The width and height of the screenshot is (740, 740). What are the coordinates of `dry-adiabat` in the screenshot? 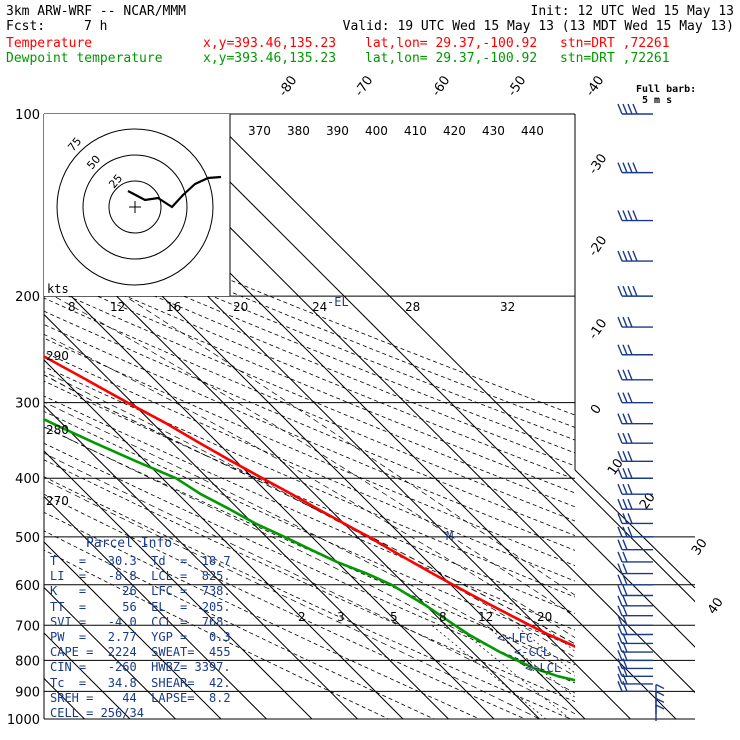 It's located at (217, 634).